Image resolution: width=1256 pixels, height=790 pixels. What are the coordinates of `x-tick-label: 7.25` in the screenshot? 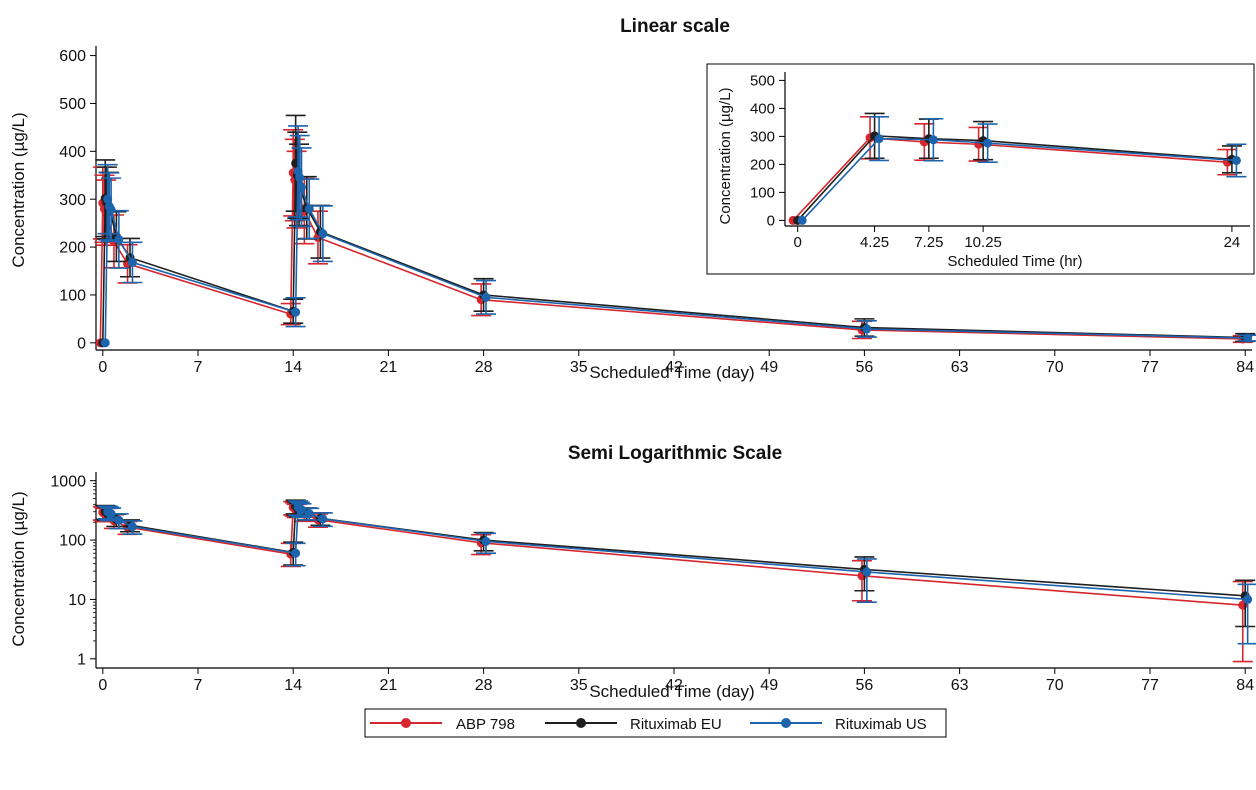 It's located at (928, 242).